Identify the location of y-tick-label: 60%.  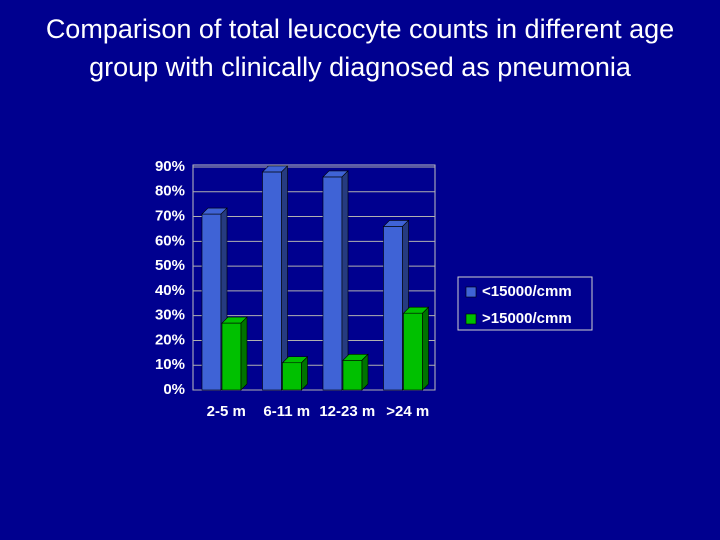
(170, 240).